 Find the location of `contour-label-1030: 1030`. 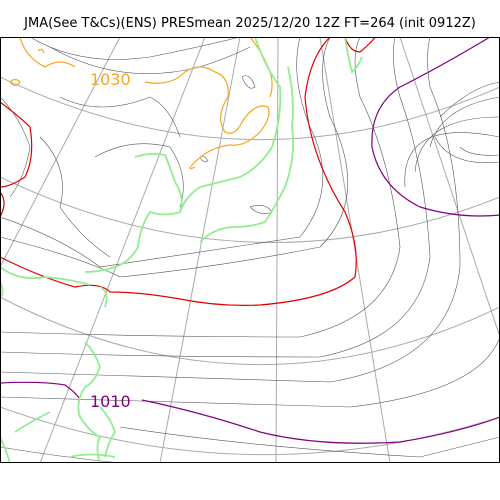

contour-label-1030: 1030 is located at coordinates (110, 79).